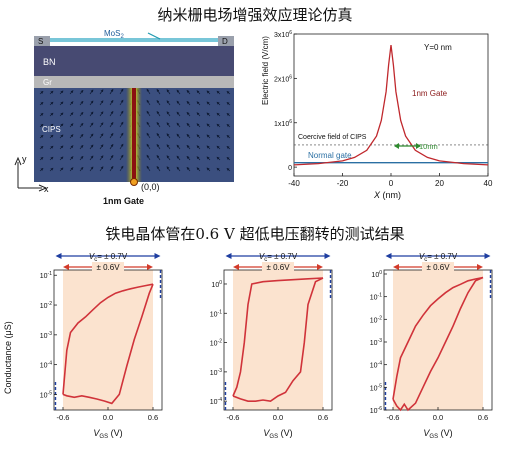 This screenshot has height=450, width=510. Describe the element at coordinates (376, 274) in the screenshot. I see `cond-y-tick-label: 10⁰` at that location.